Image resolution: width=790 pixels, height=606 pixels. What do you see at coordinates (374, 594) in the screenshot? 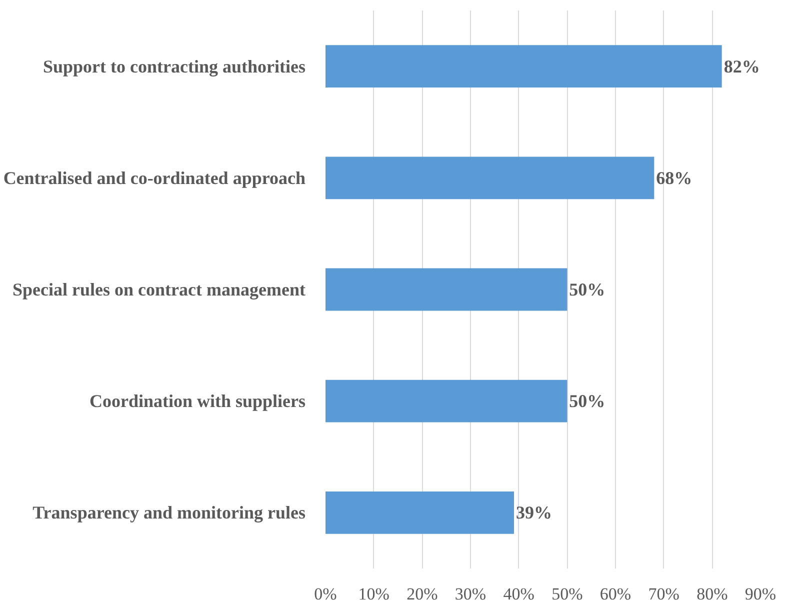
I see `x-tick-label: 10%` at bounding box center [374, 594].